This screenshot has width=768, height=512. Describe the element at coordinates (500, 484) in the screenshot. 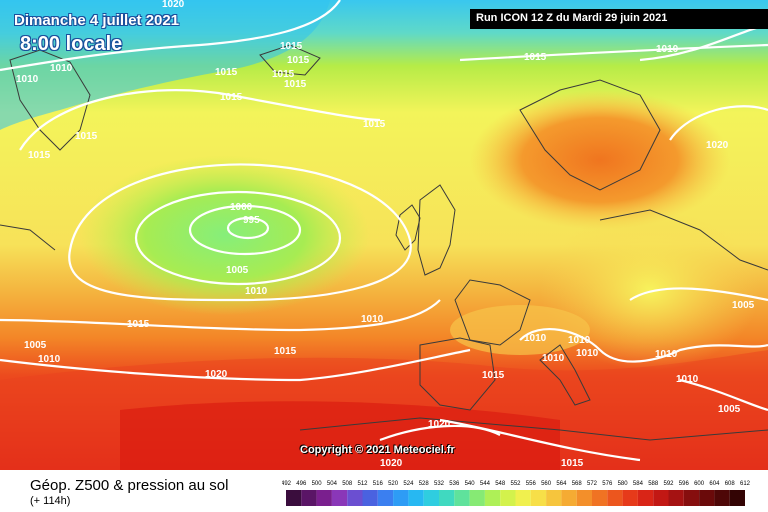

I see `scale-tick-label: 548` at that location.